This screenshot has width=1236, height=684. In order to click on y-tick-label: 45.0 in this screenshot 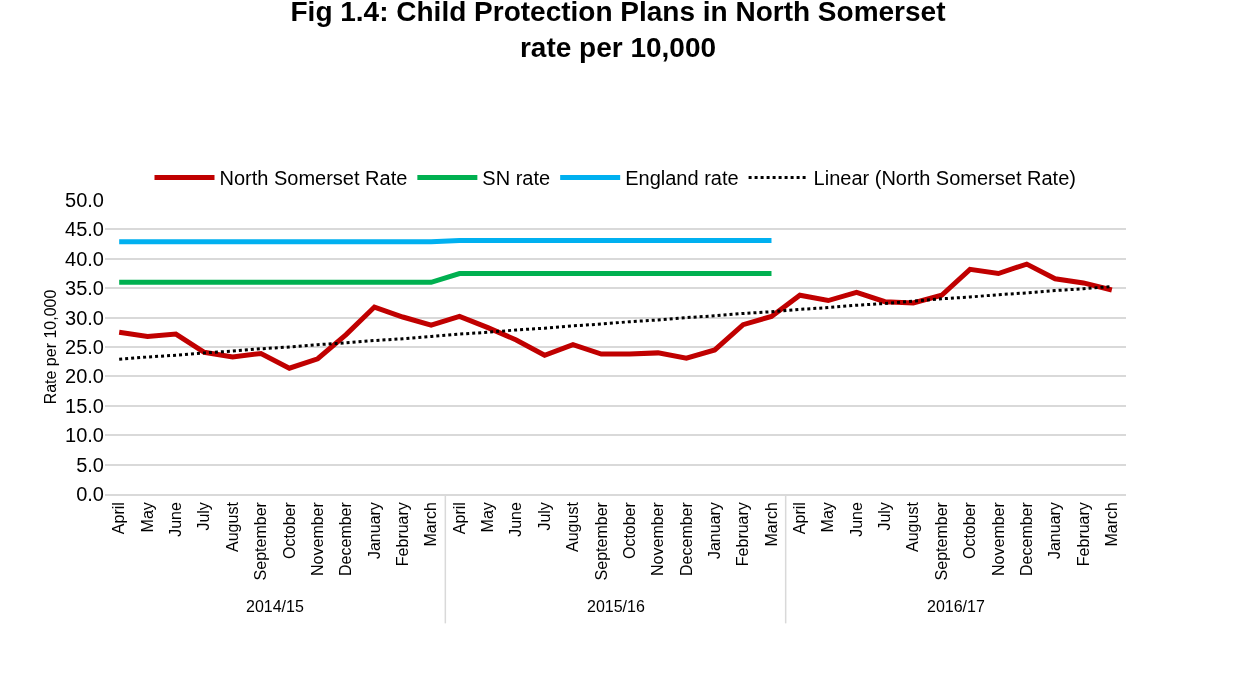, I will do `click(84, 229)`.